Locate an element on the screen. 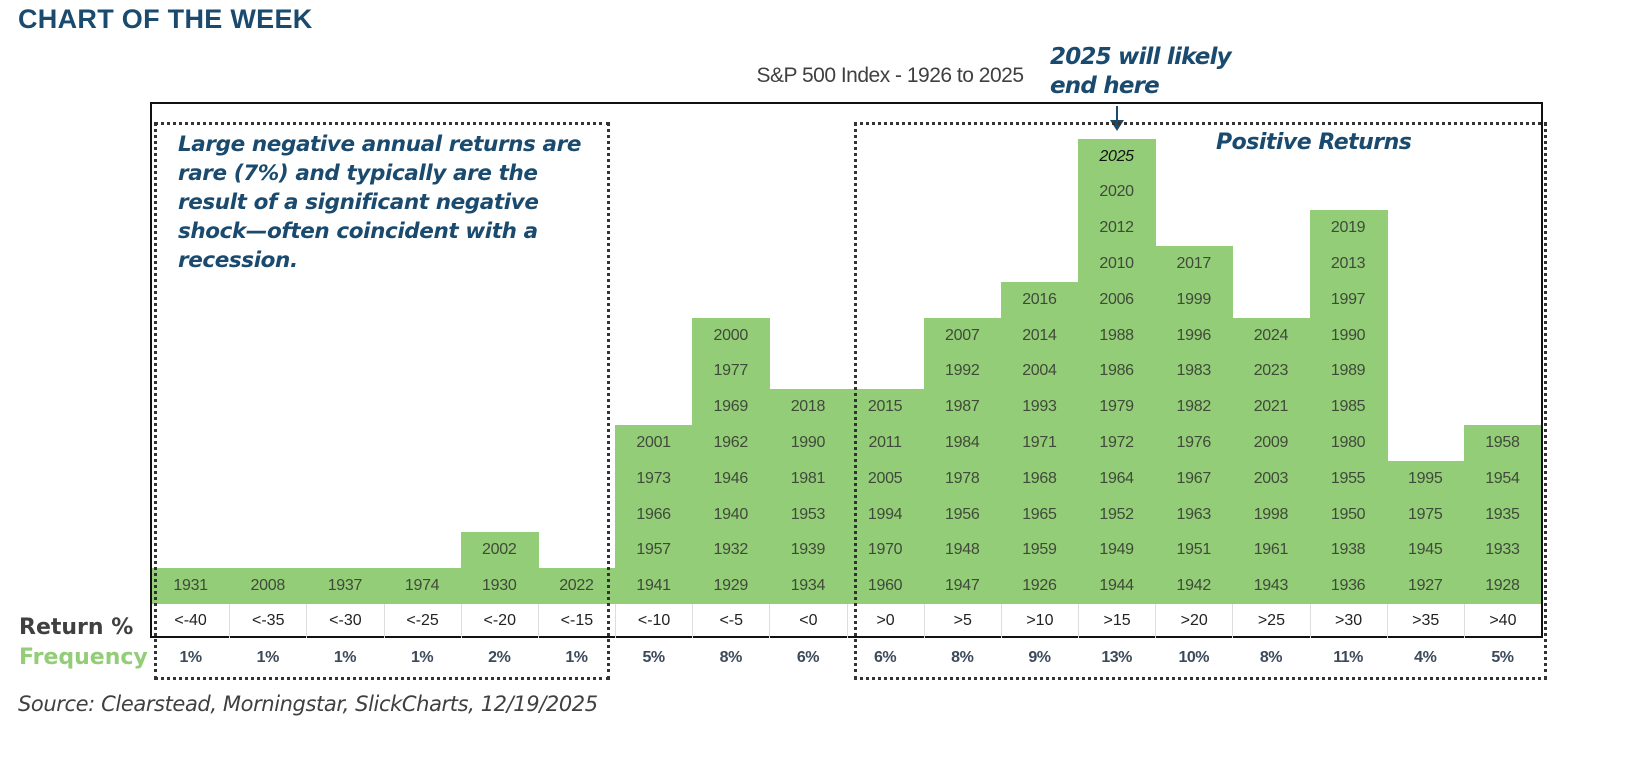  arrow-head-icon is located at coordinates (1117, 125).